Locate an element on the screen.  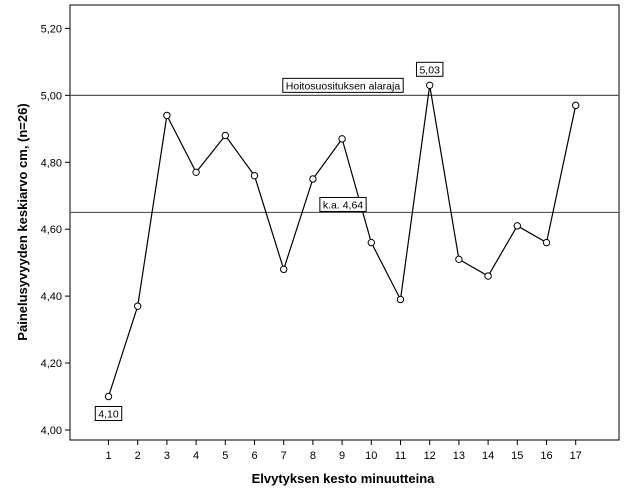
x-axis: 1 2 3 4 5 6 7 8 9 10 11 12 13 14 15 16 17 is located at coordinates (343, 451).